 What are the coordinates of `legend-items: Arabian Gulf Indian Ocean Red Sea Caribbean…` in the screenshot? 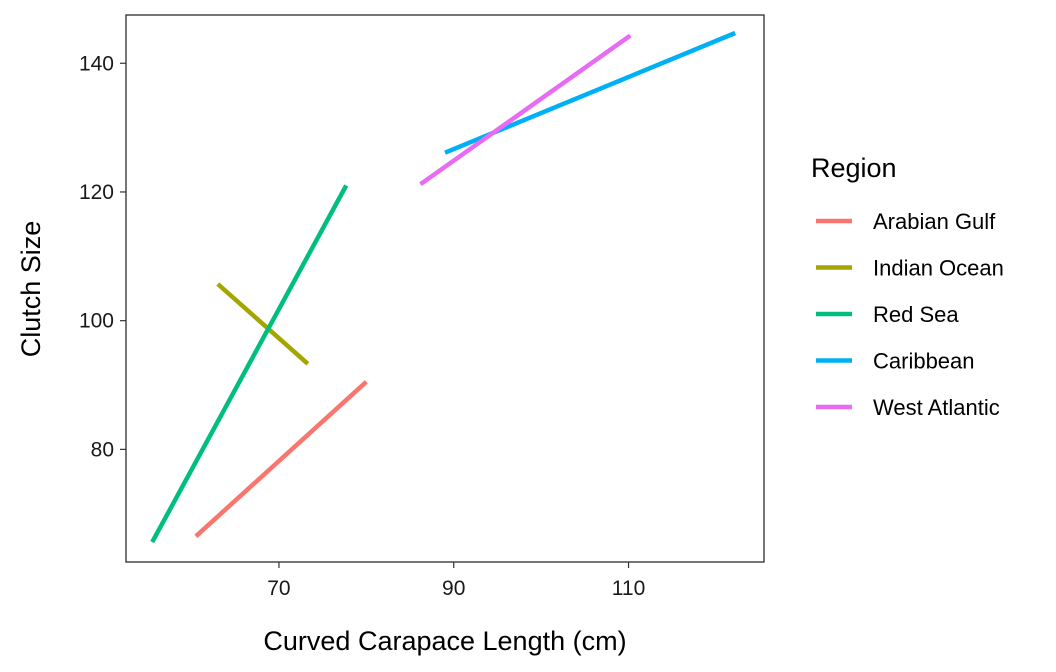 It's located at (910, 314).